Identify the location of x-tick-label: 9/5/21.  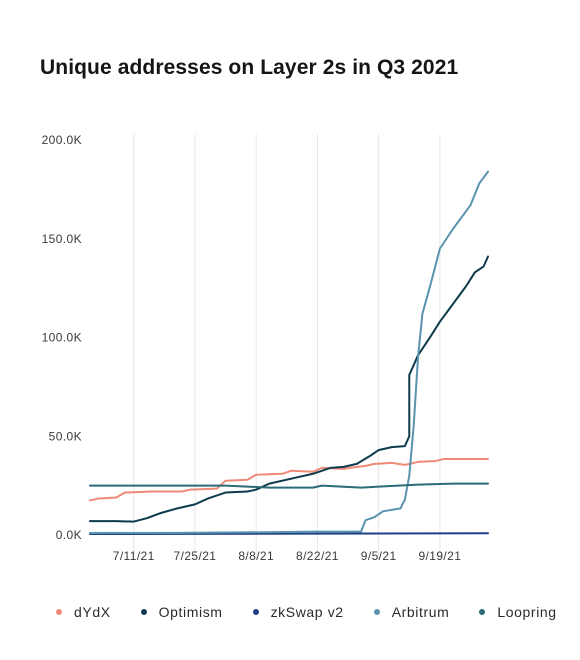
(379, 556).